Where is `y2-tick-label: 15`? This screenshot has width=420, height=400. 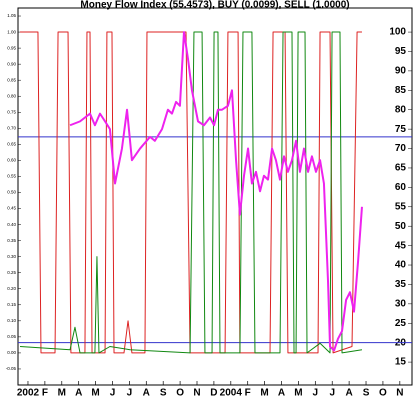
y2-tick-label: 15 is located at coordinates (401, 362).